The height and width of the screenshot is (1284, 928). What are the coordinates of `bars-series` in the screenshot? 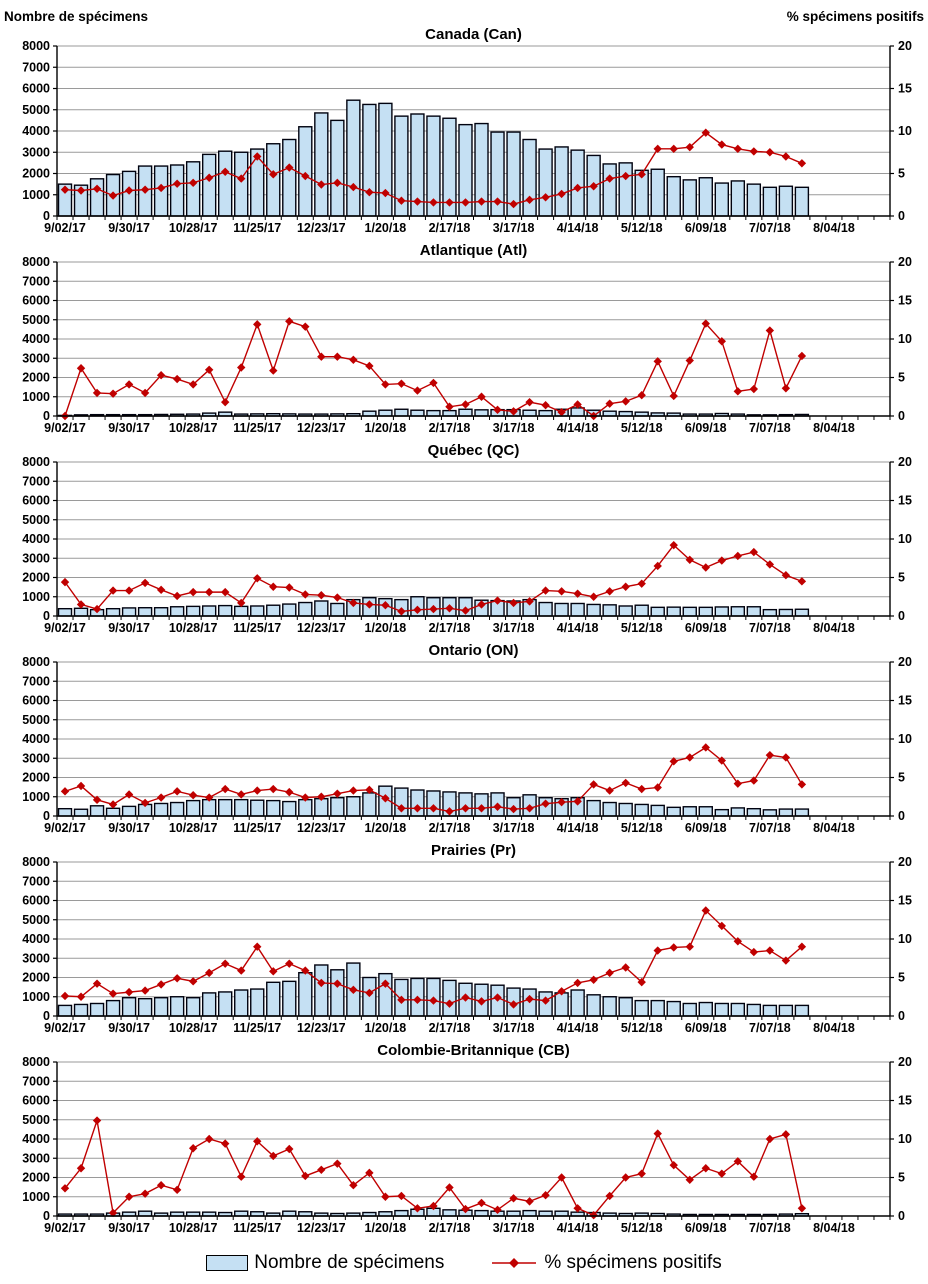 It's located at (433, 158).